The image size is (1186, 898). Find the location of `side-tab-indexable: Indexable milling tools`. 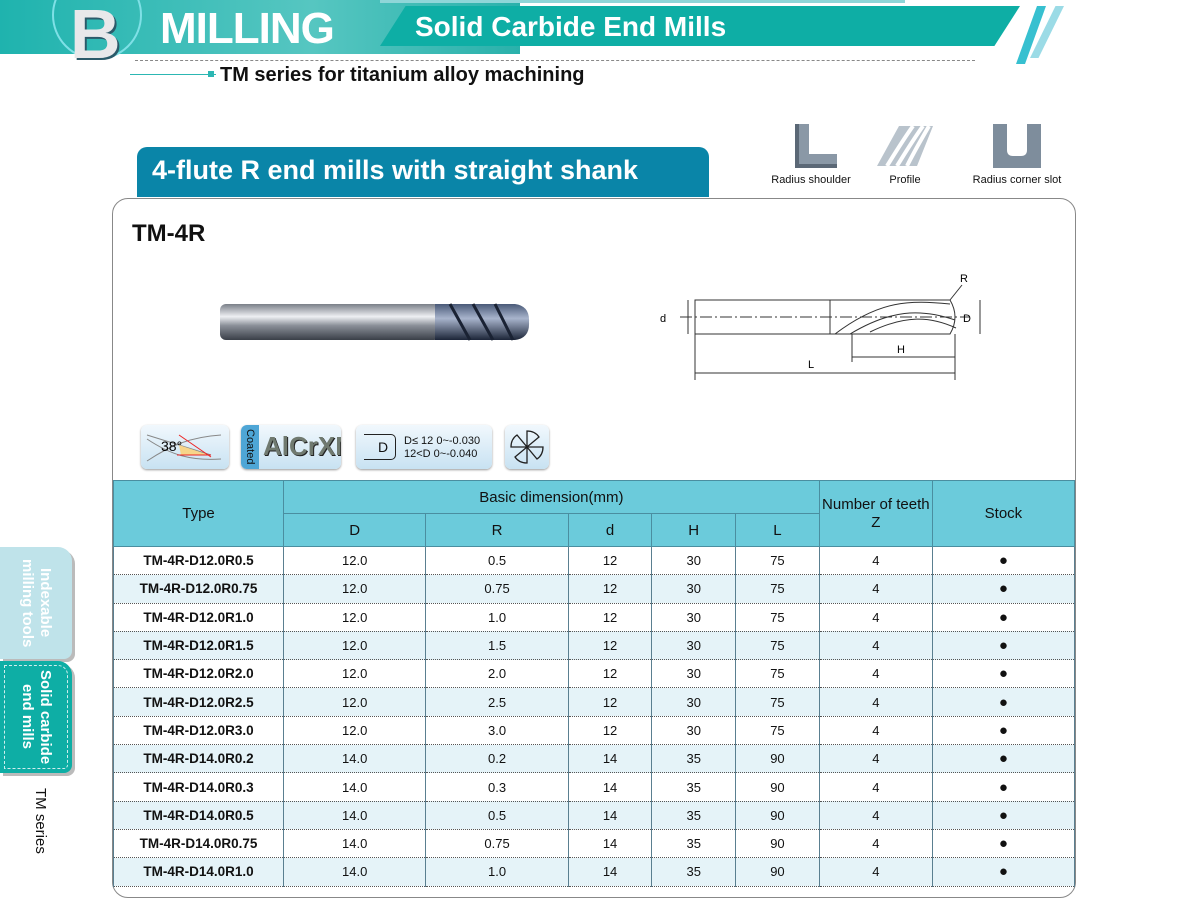

side-tab-indexable: Indexable milling tools is located at coordinates (36, 603).